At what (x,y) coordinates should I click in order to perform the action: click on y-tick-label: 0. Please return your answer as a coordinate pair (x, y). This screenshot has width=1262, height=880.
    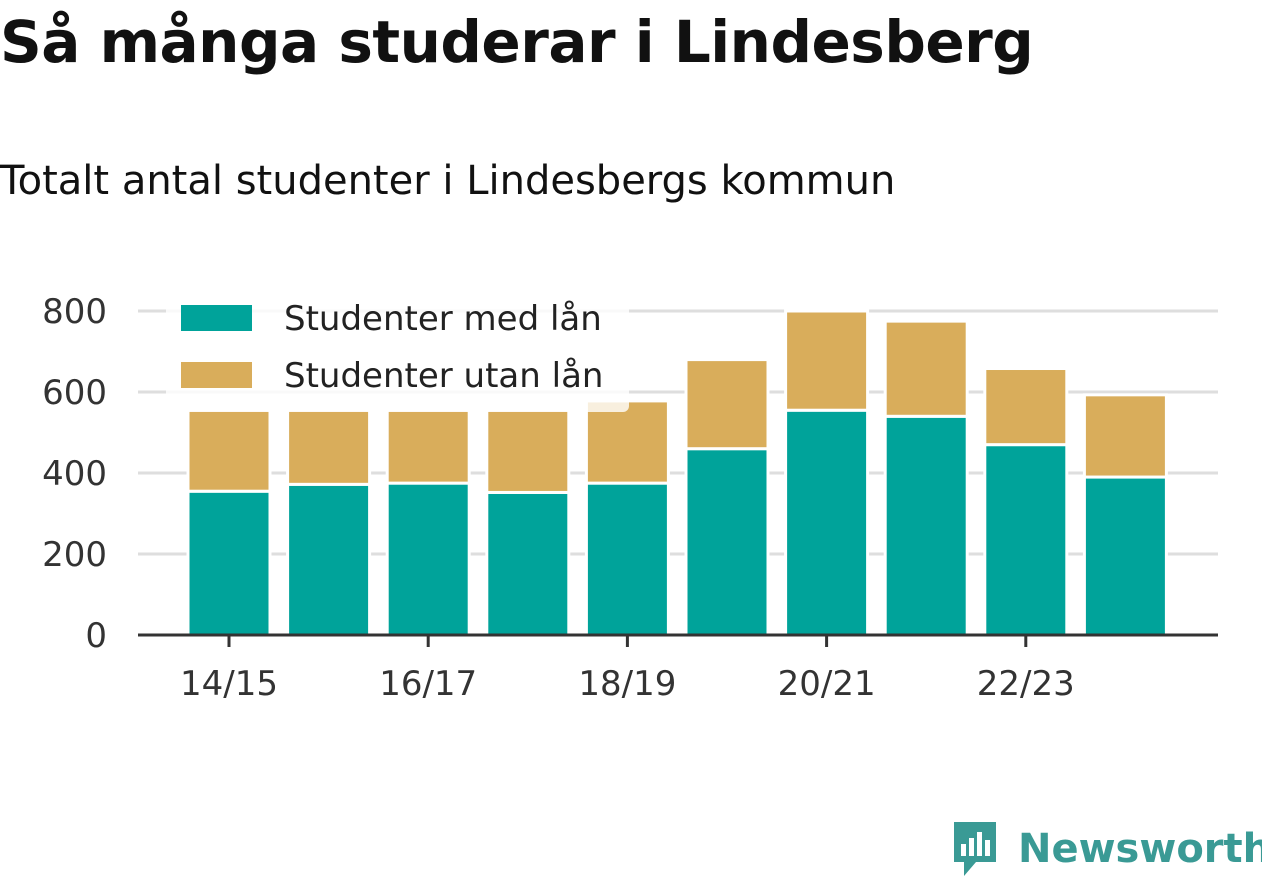
    Looking at the image, I should click on (96, 636).